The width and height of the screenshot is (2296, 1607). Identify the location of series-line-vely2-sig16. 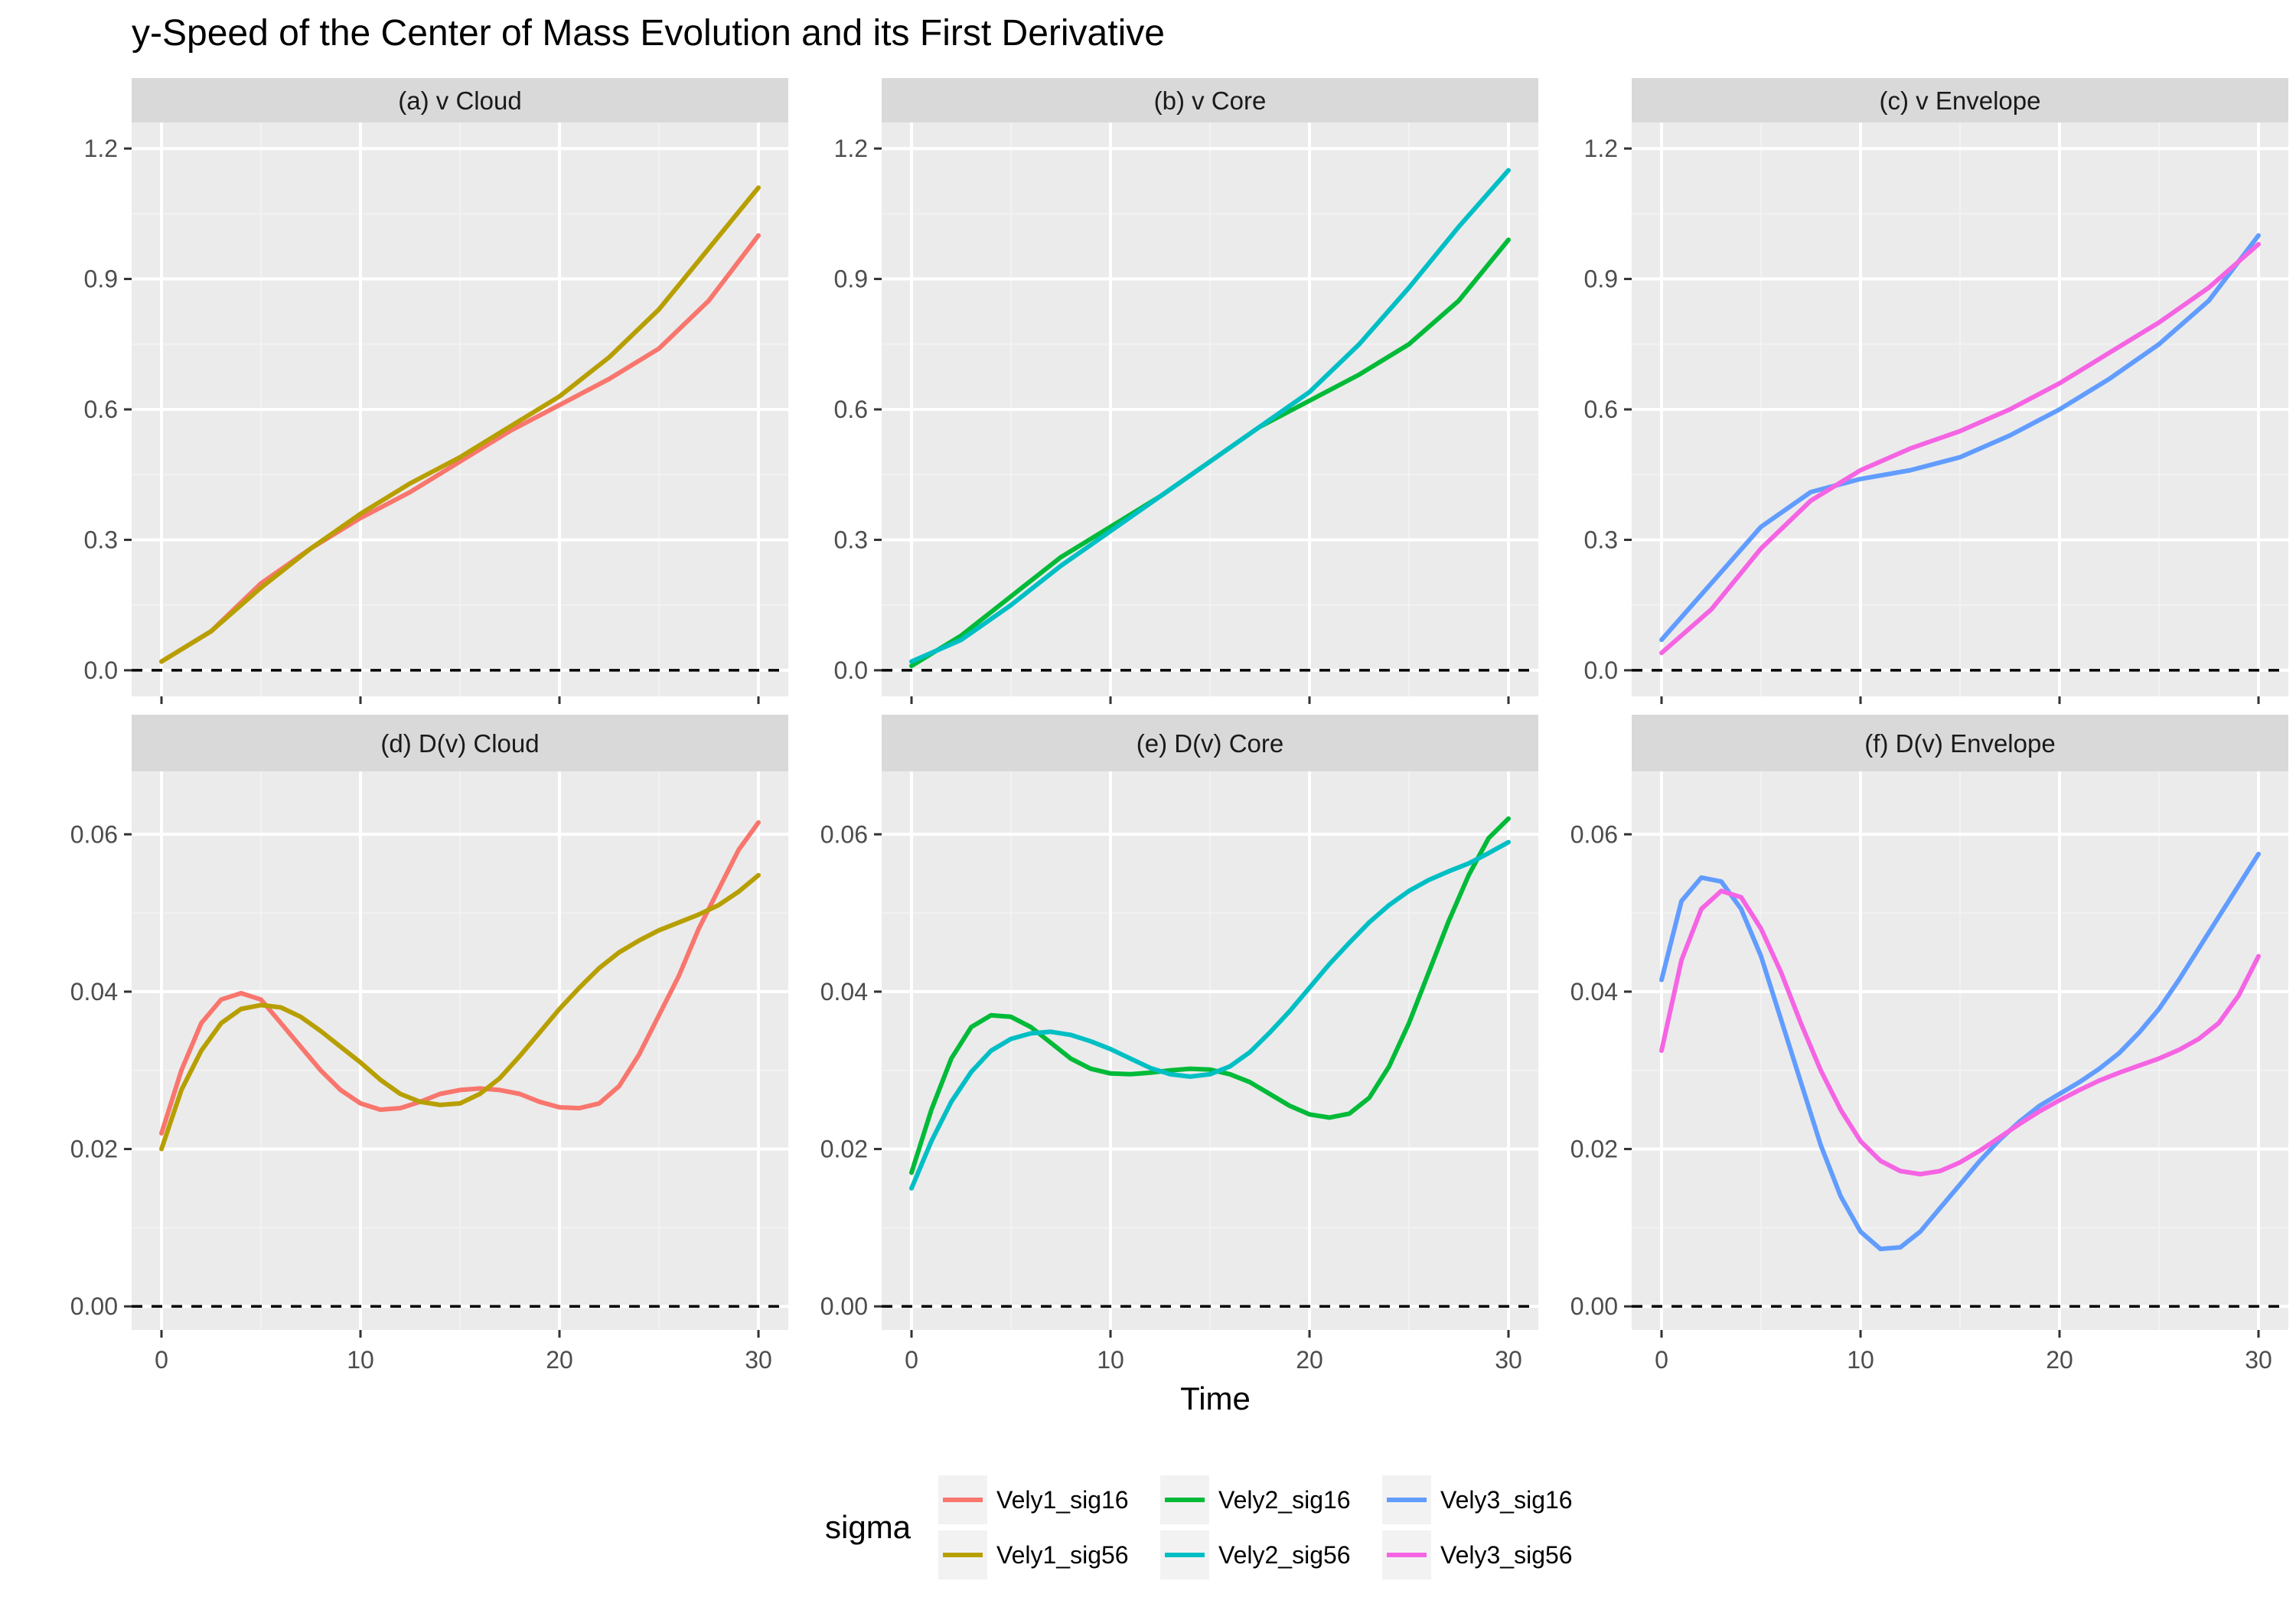
(1210, 996).